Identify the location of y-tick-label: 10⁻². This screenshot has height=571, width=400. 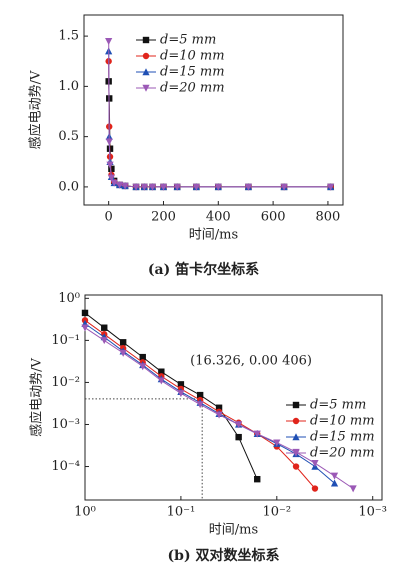
(65, 382).